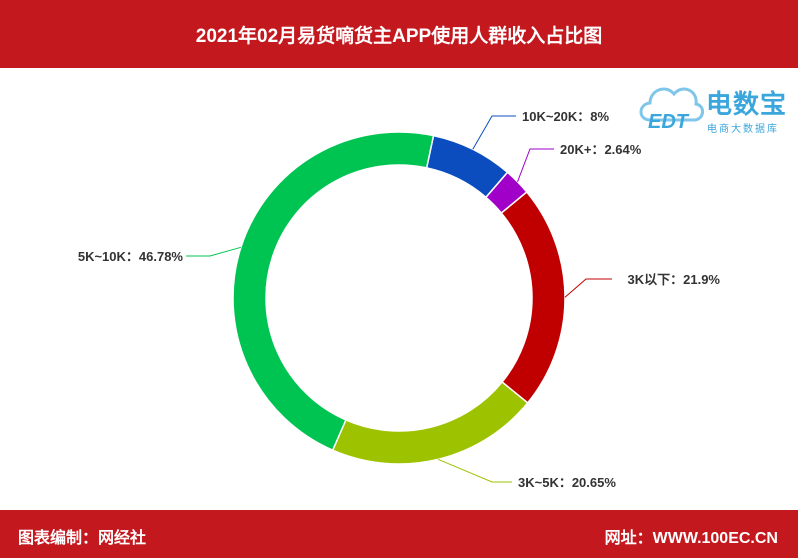 Image resolution: width=798 pixels, height=558 pixels. What do you see at coordinates (669, 122) in the screenshot?
I see `logo-mark: EDT` at bounding box center [669, 122].